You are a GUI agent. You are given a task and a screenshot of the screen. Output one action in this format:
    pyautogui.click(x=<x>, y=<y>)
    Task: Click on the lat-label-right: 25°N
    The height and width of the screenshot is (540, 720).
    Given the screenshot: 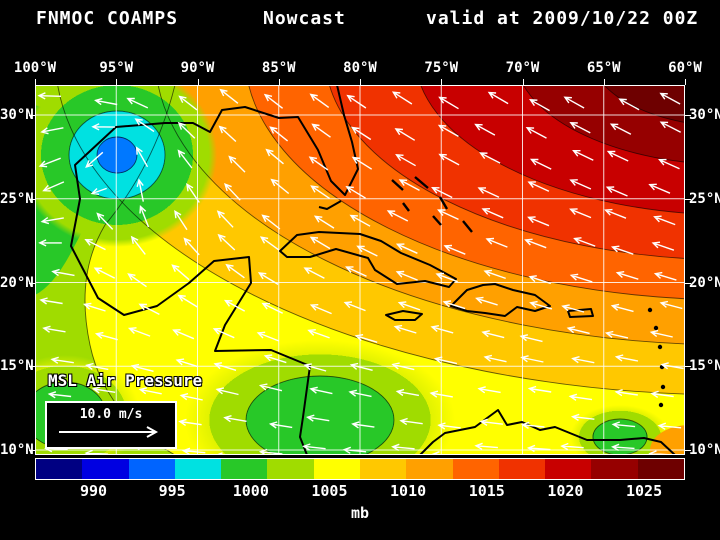 What is the action you would take?
    pyautogui.click(x=704, y=198)
    